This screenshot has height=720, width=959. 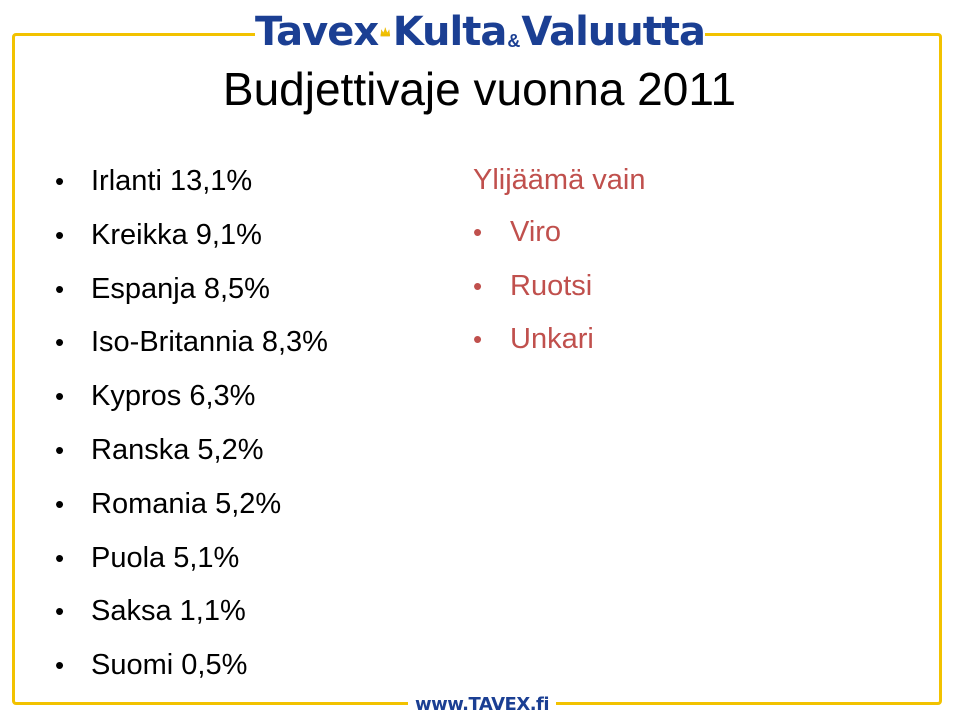 What do you see at coordinates (533, 340) in the screenshot?
I see `list-item: Unkari` at bounding box center [533, 340].